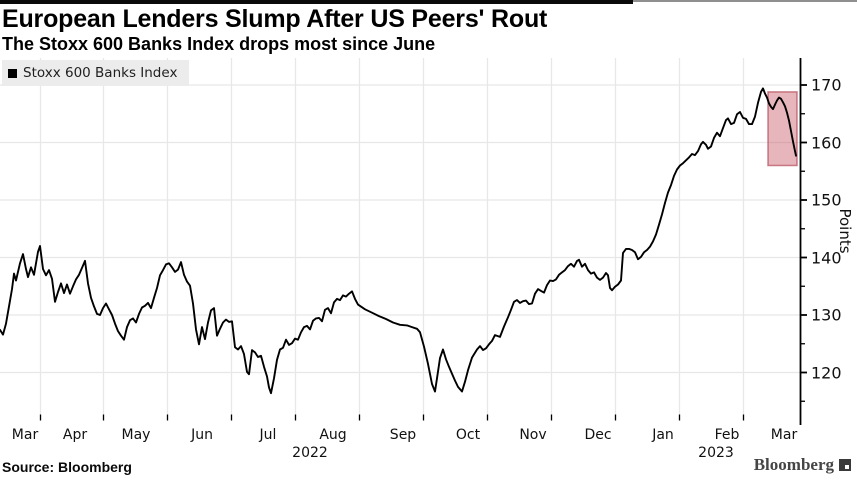 The image size is (857, 481). I want to click on x-axis-year-label-2022: 2022, so click(310, 453).